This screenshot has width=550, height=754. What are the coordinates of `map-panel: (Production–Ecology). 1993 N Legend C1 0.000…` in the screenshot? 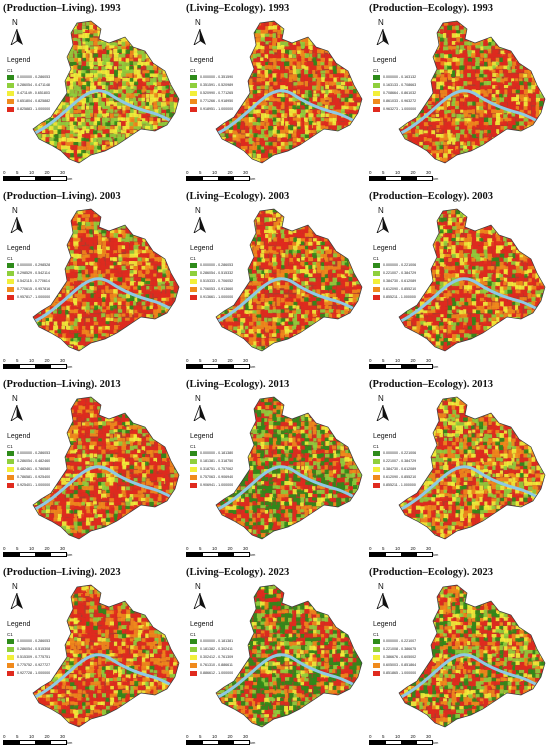 It's located at (458, 95).